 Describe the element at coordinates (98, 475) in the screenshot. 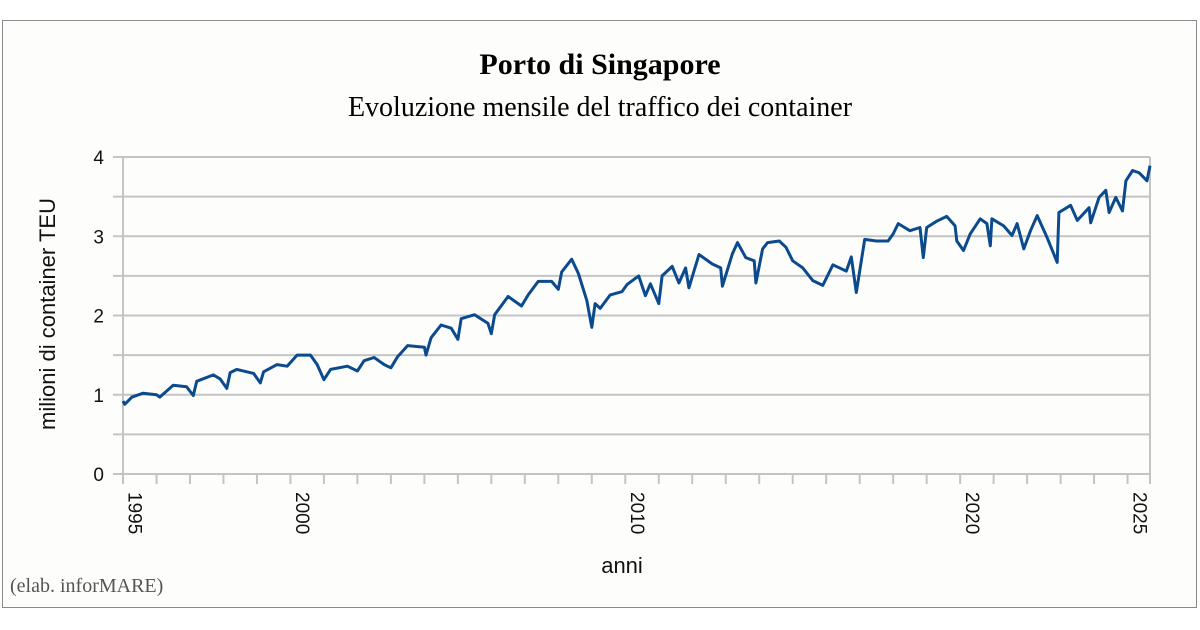

I see `y-tick-label: 0` at that location.